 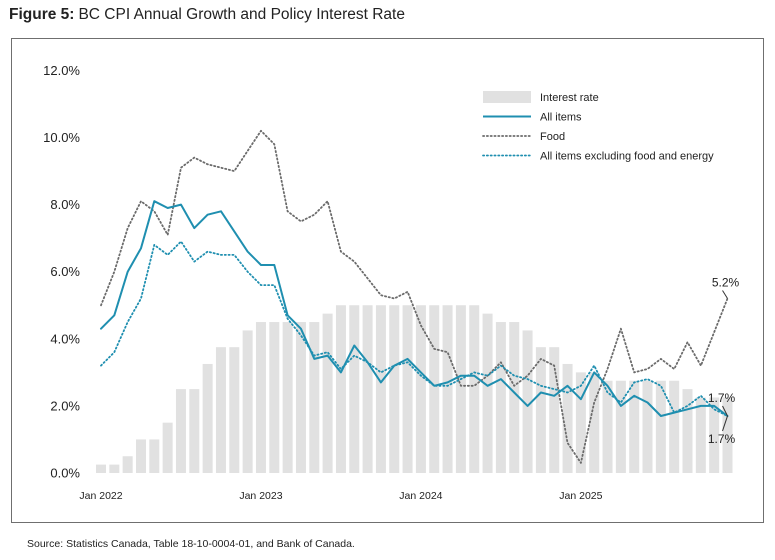 I want to click on x-tick-label: Jan 2024, so click(x=420, y=496).